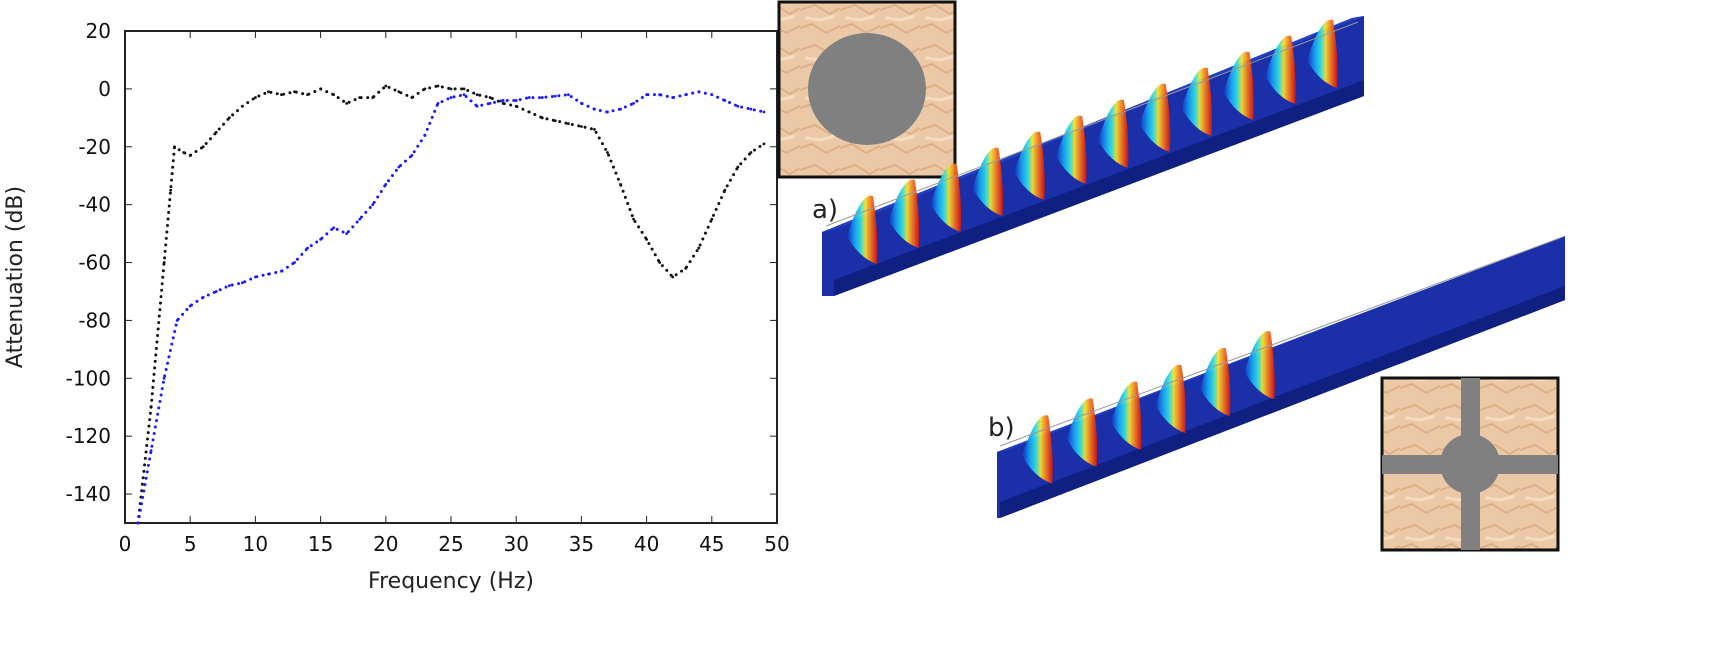  I want to click on x-tick-label: 30, so click(515, 544).